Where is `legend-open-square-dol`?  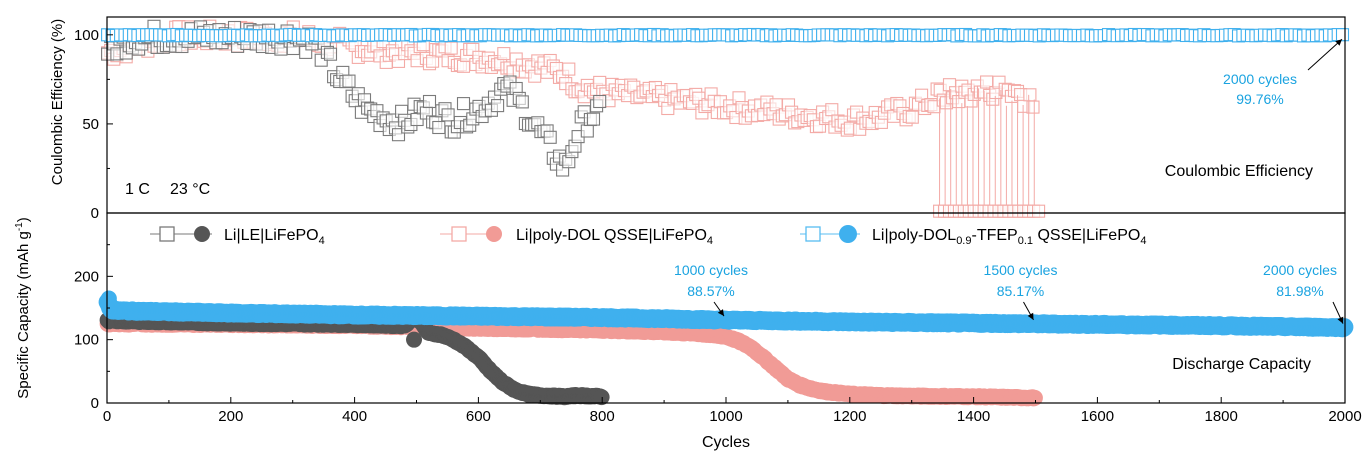 legend-open-square-dol is located at coordinates (459, 234).